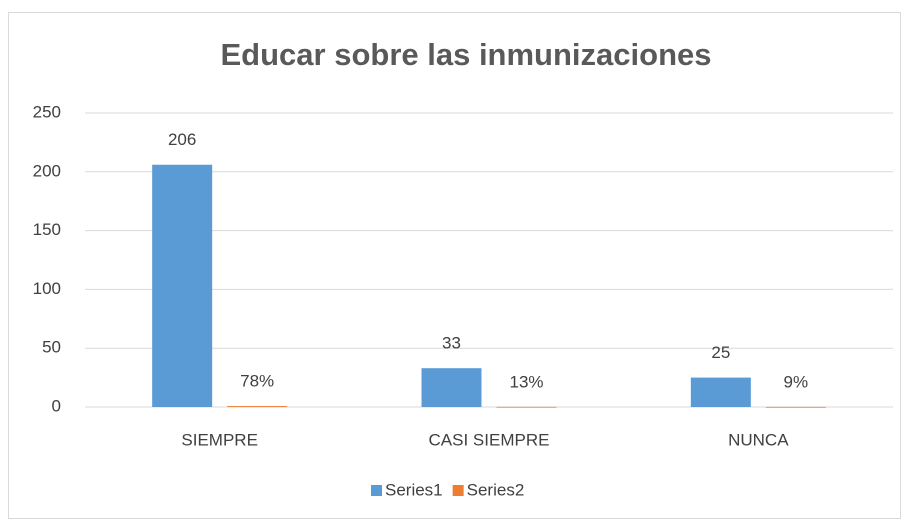 The image size is (904, 521). What do you see at coordinates (257, 381) in the screenshot?
I see `data-label: 78%` at bounding box center [257, 381].